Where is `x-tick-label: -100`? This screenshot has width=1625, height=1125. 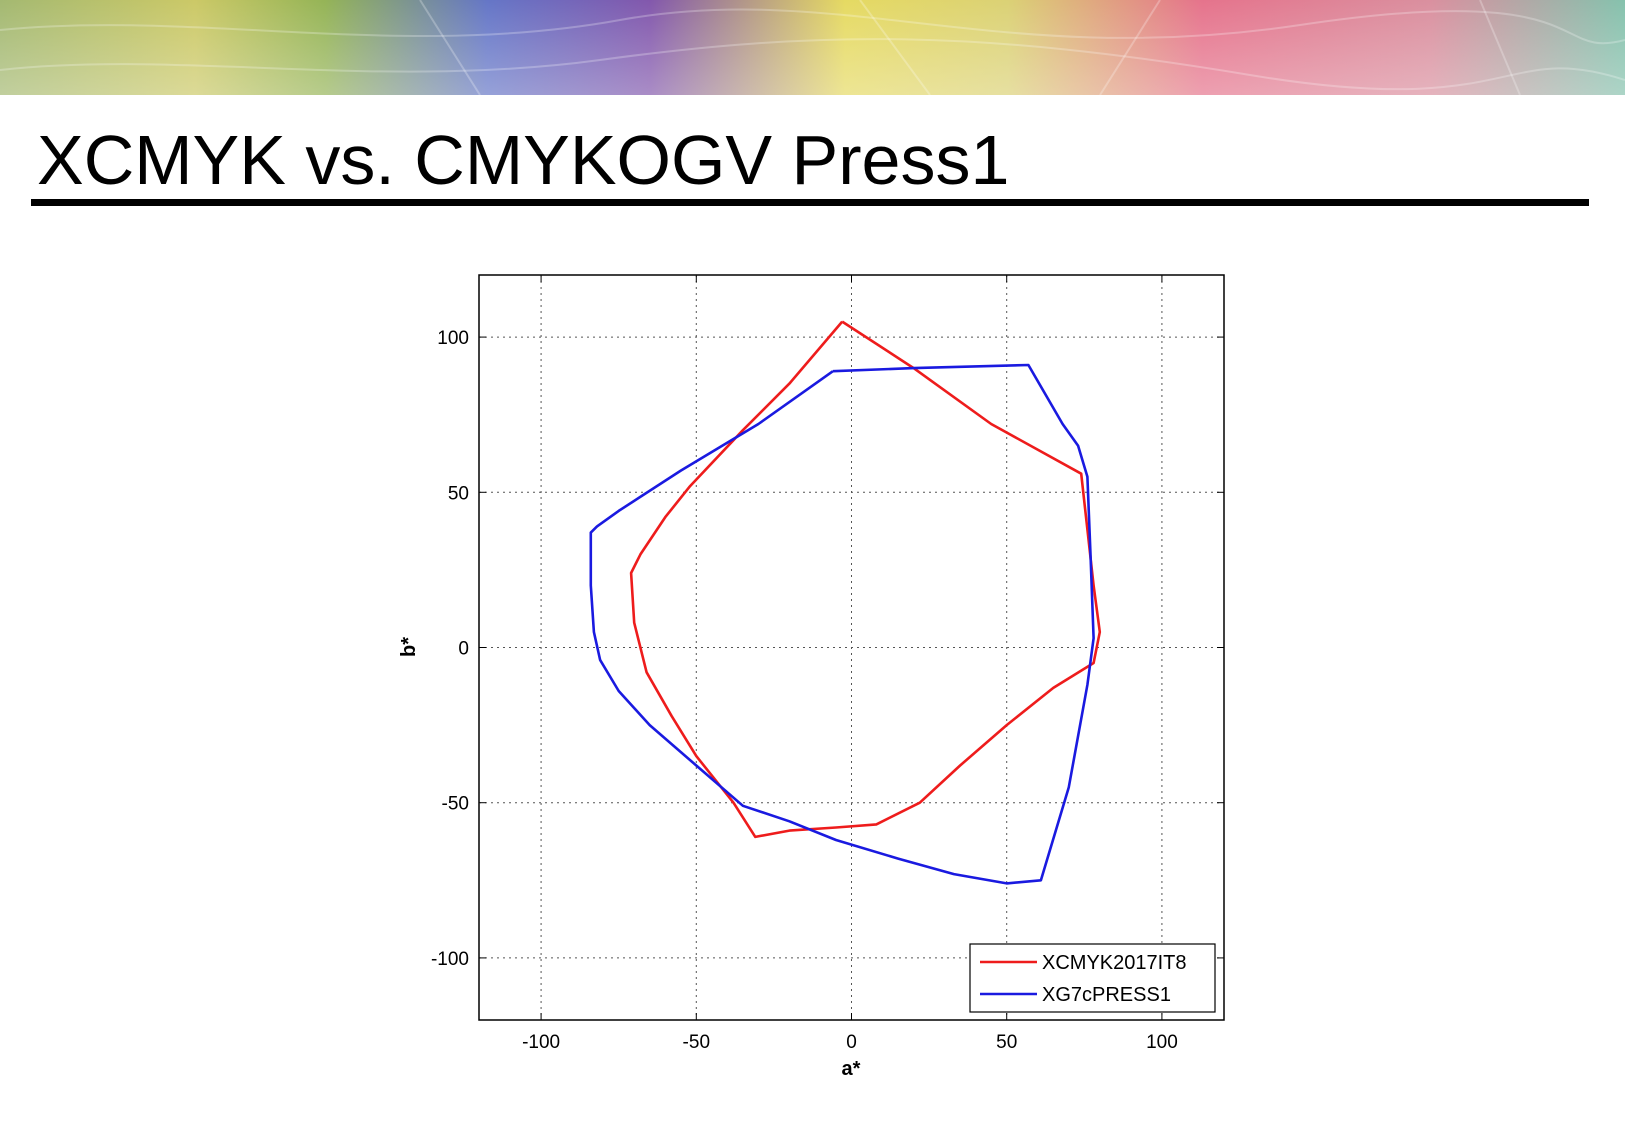 x-tick-label: -100 is located at coordinates (541, 1042).